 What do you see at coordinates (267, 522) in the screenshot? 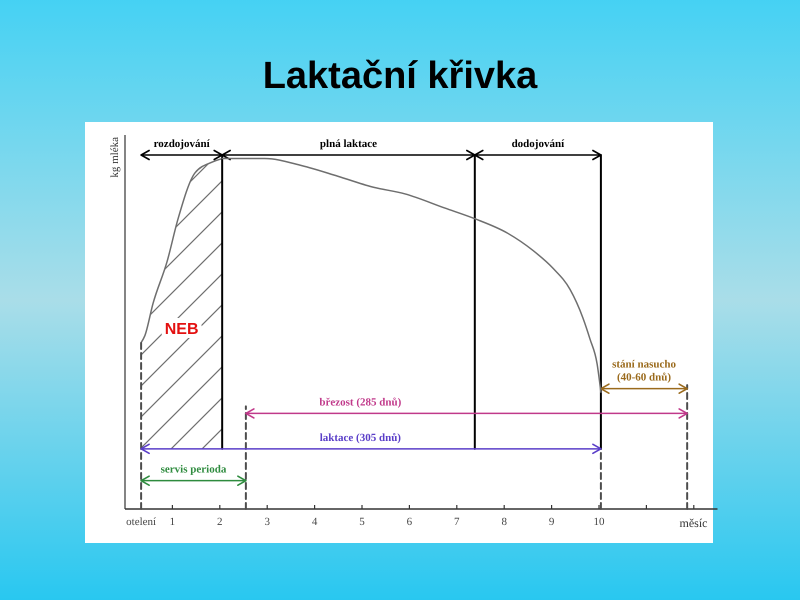
I see `x-tick-label: 3` at bounding box center [267, 522].